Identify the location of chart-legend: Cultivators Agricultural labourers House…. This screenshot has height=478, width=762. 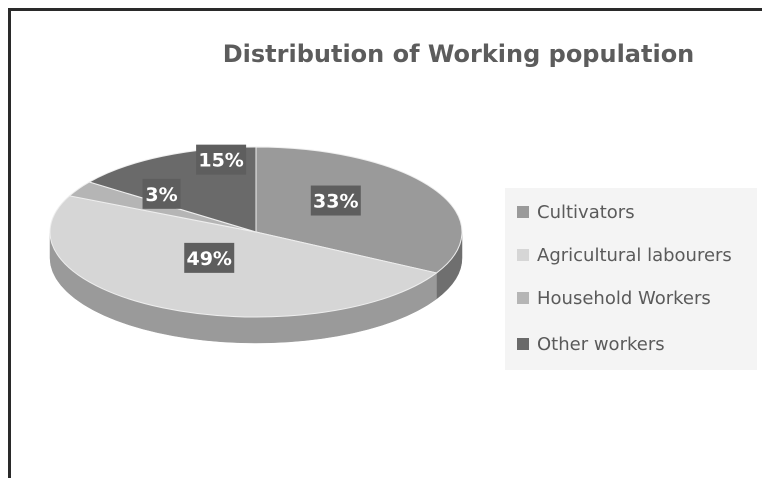
(631, 279).